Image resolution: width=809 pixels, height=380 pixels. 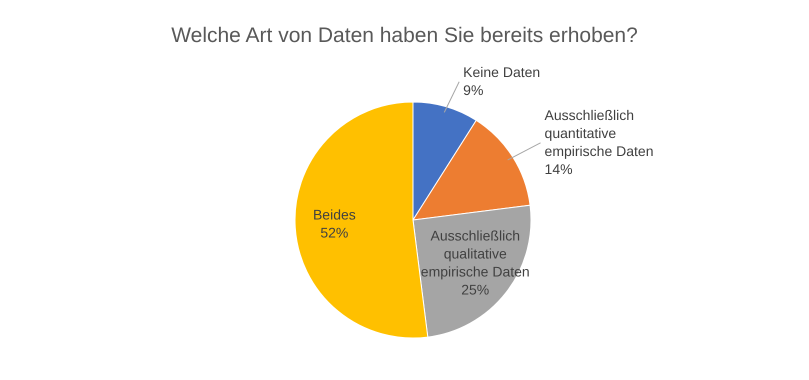 I want to click on slice-label: Keine Daten, so click(x=501, y=71).